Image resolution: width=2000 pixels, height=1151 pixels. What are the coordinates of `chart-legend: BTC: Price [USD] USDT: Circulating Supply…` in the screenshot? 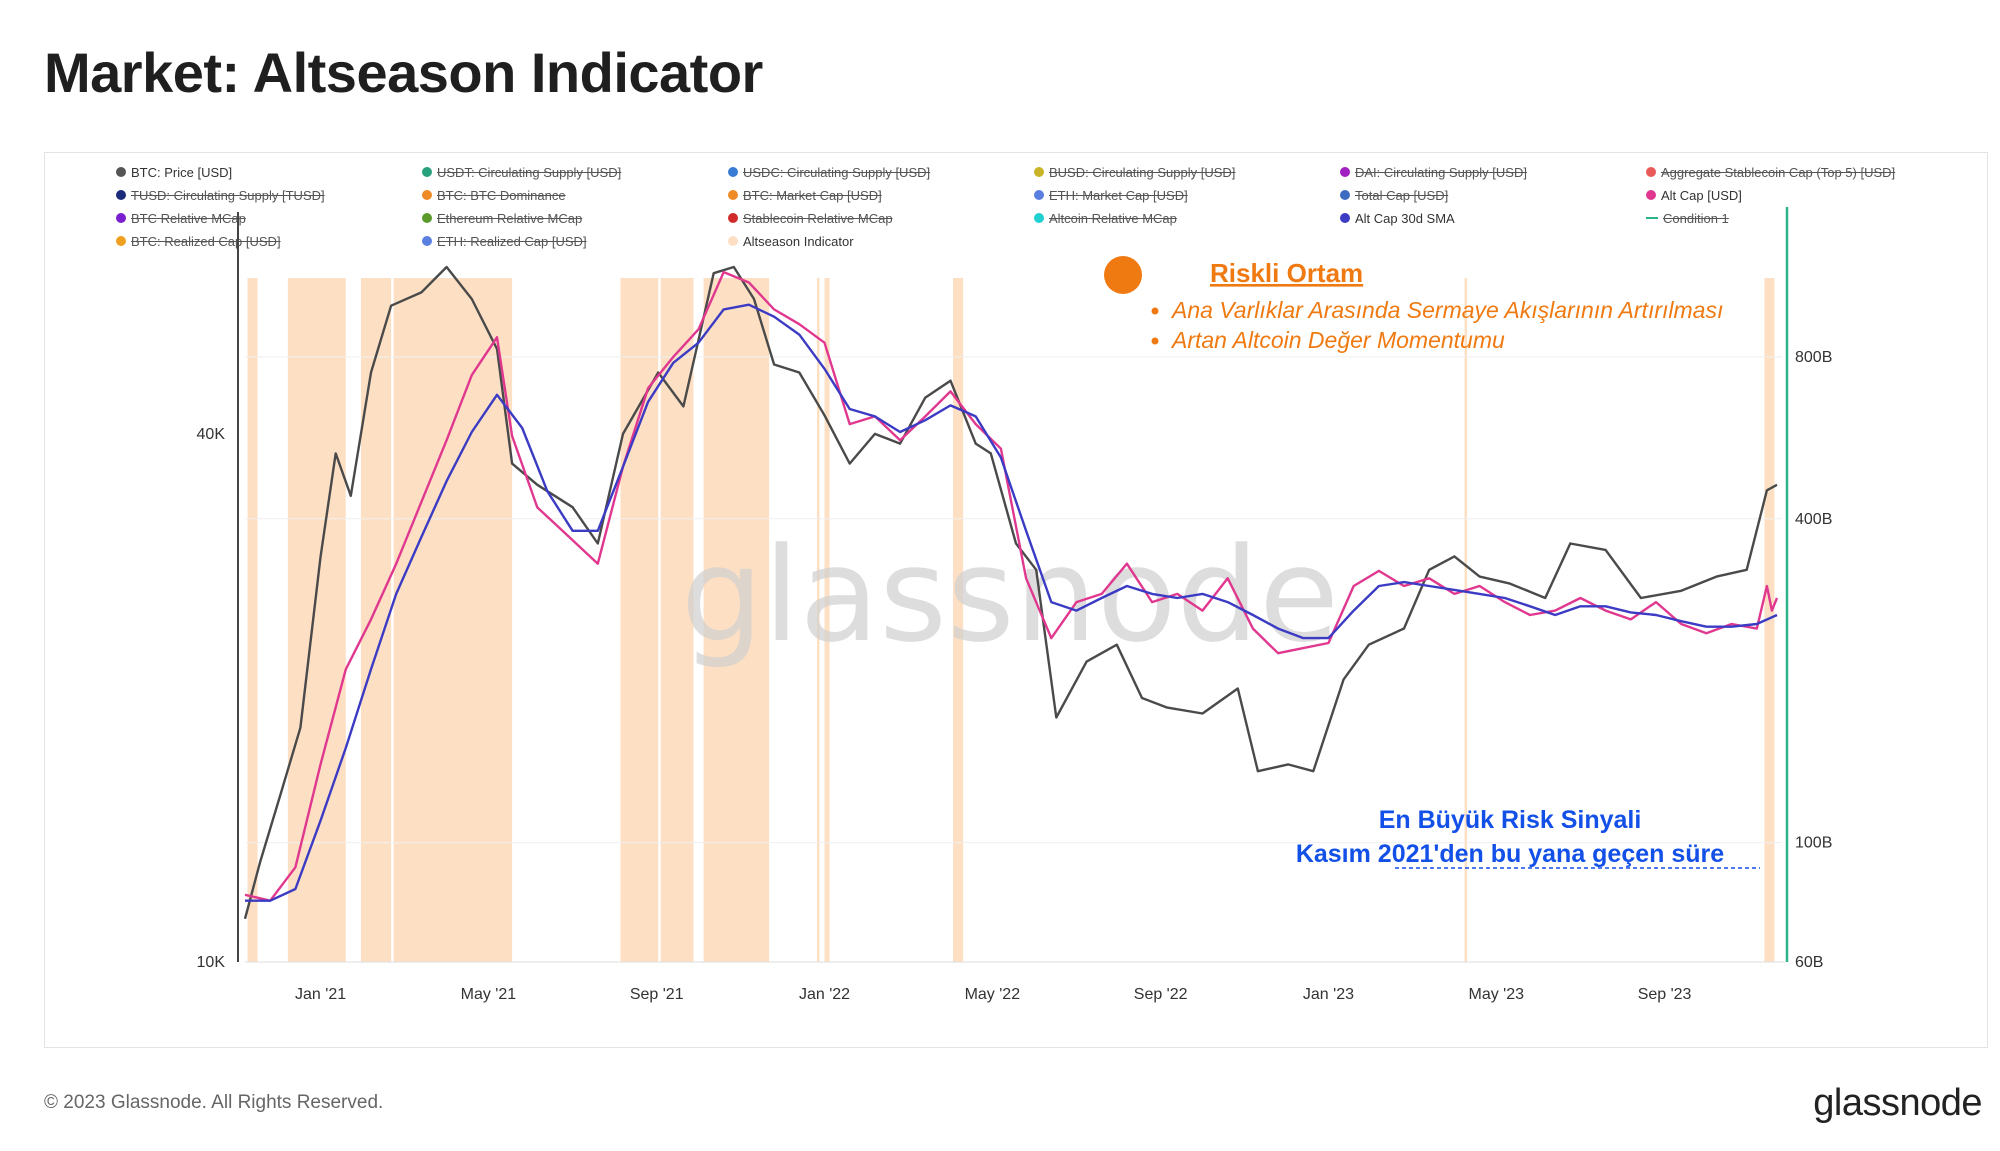 It's located at (1046, 206).